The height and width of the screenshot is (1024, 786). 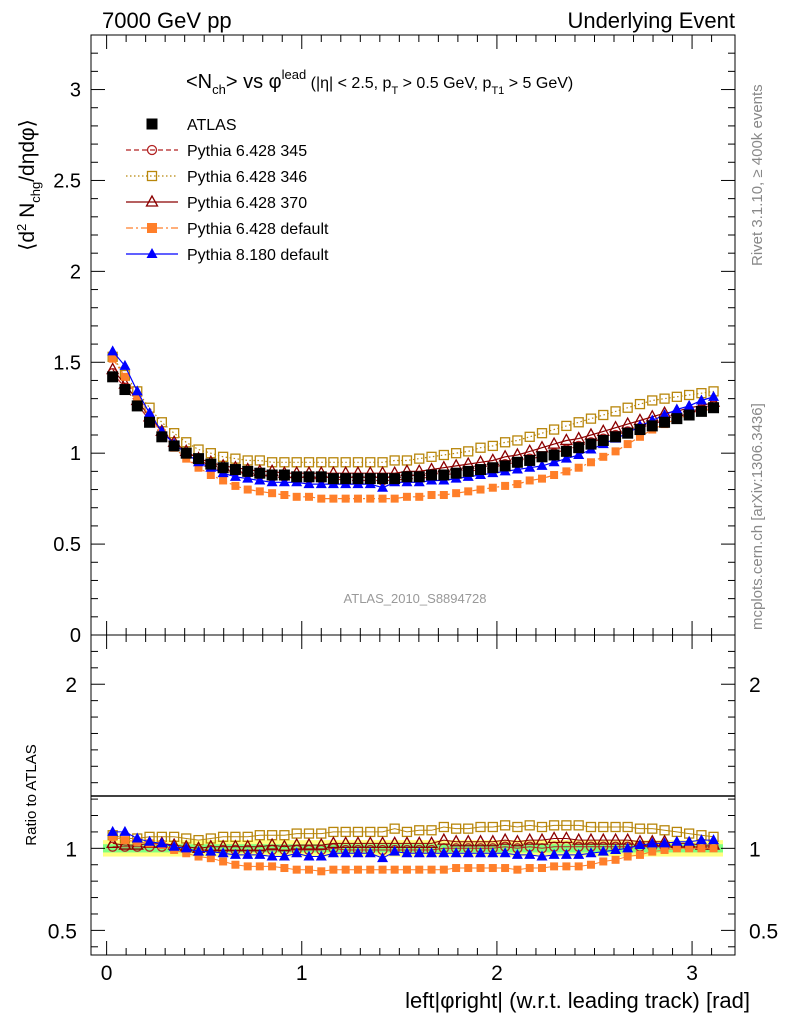 What do you see at coordinates (152, 253) in the screenshot?
I see `legend-marker-pythia-8-180-default` at bounding box center [152, 253].